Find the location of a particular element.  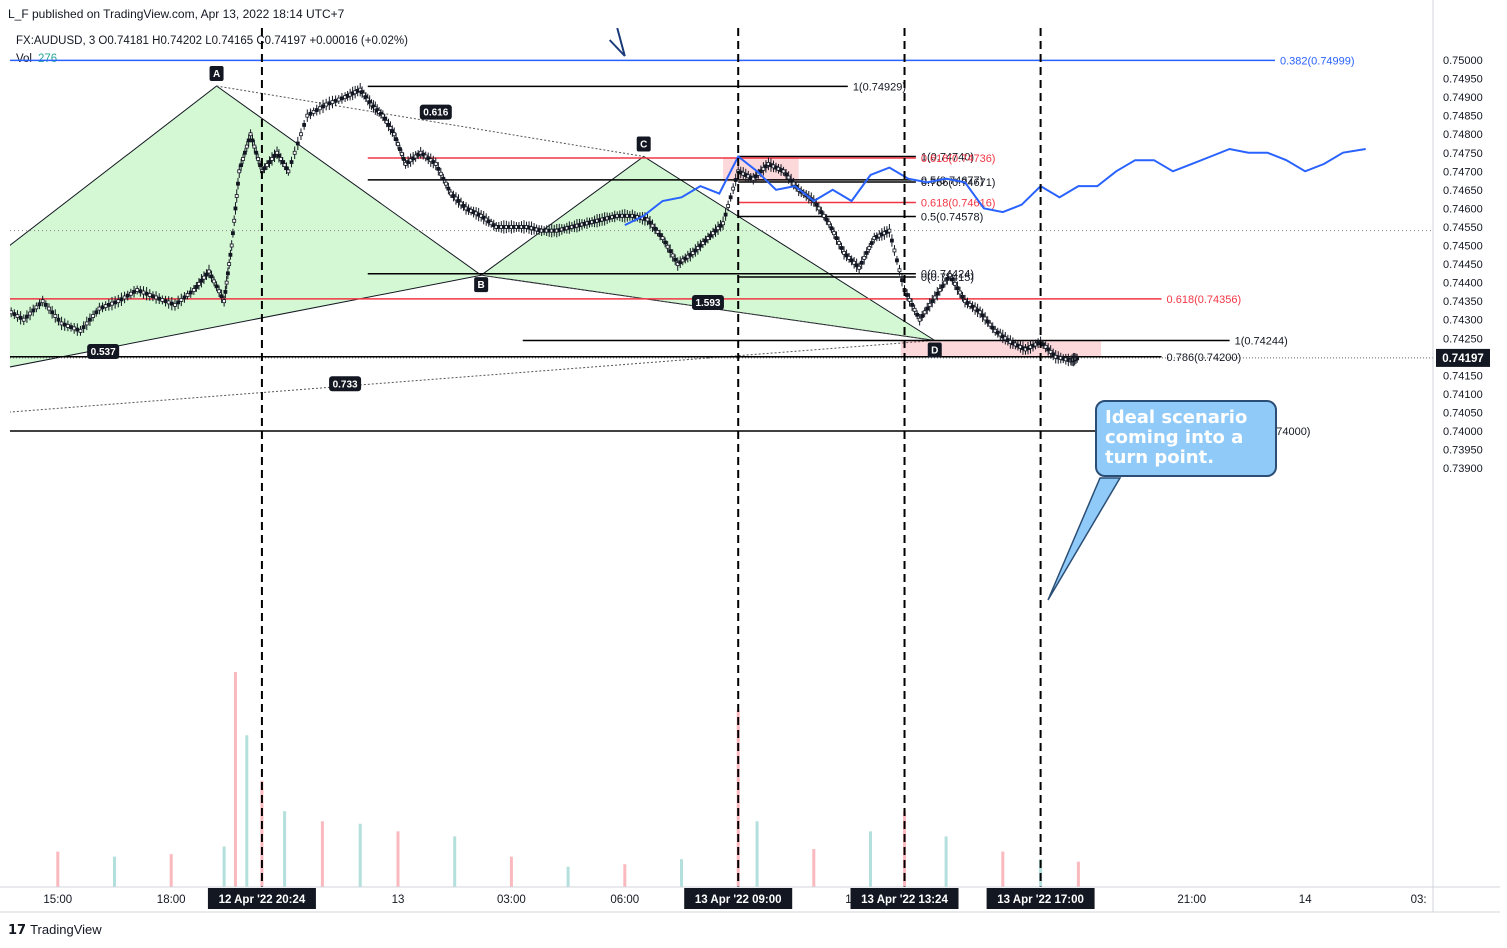

pattern-point-label: A is located at coordinates (216, 74).